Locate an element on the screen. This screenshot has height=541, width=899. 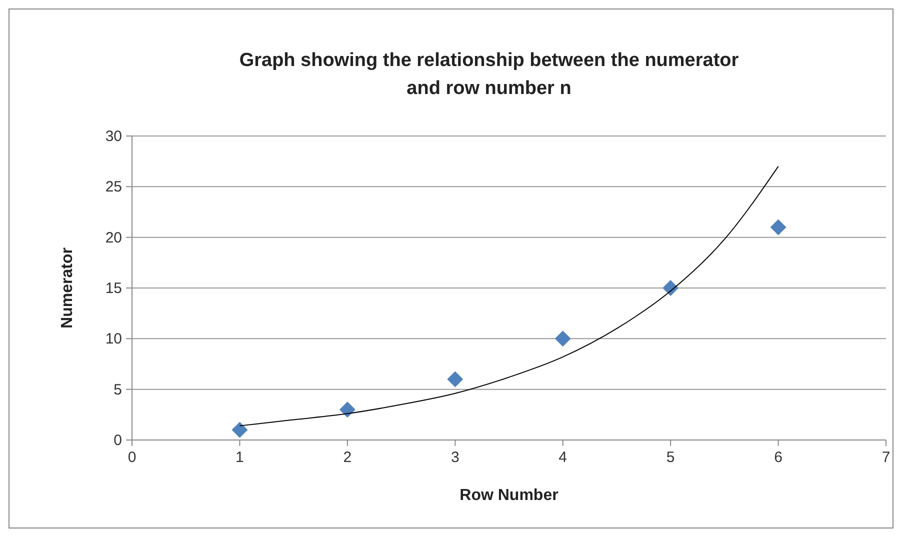
y-tick-label: 5 is located at coordinates (118, 389).